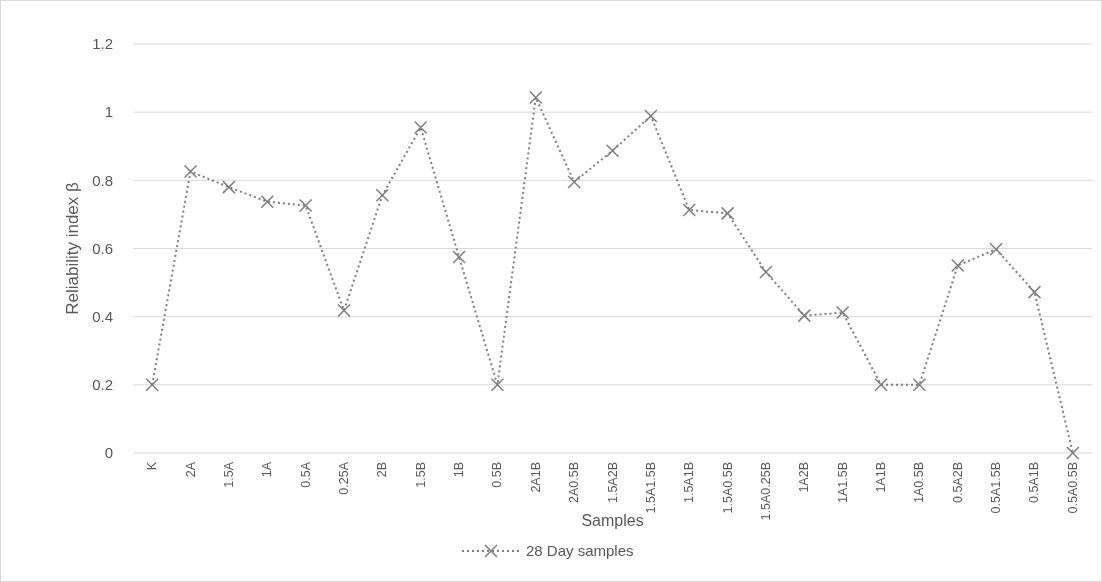  What do you see at coordinates (650, 488) in the screenshot?
I see `x-tick-label: 1.5A1.5B` at bounding box center [650, 488].